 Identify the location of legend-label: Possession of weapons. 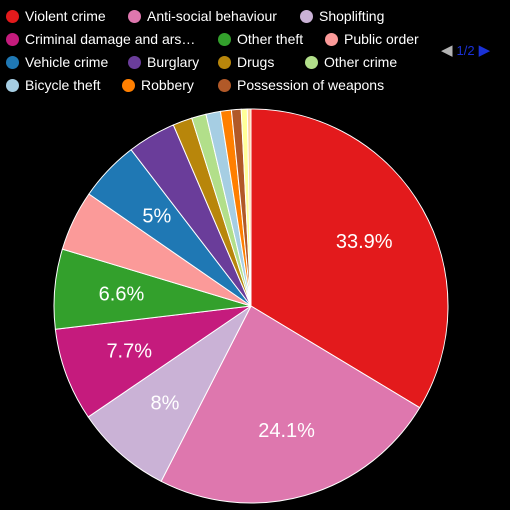
(311, 85).